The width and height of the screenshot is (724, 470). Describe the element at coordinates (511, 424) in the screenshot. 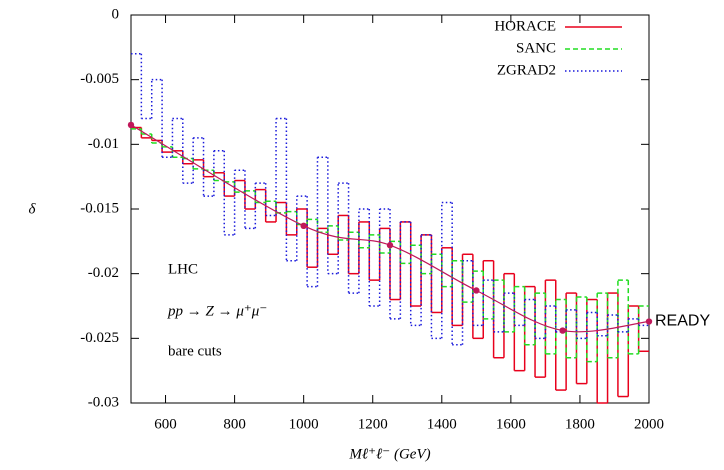

I see `x-tick-label: 1600` at that location.